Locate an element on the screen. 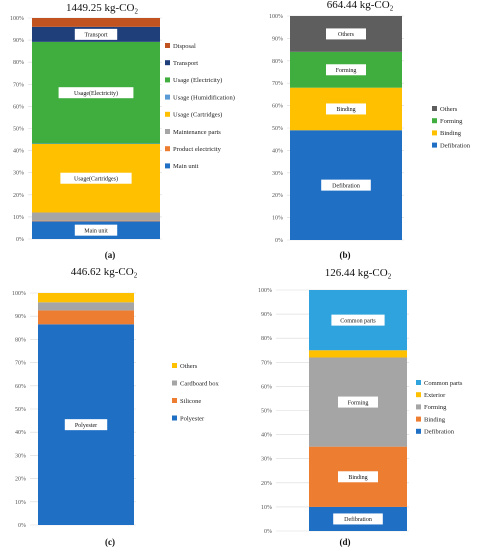  legend-label: Forming is located at coordinates (451, 121).